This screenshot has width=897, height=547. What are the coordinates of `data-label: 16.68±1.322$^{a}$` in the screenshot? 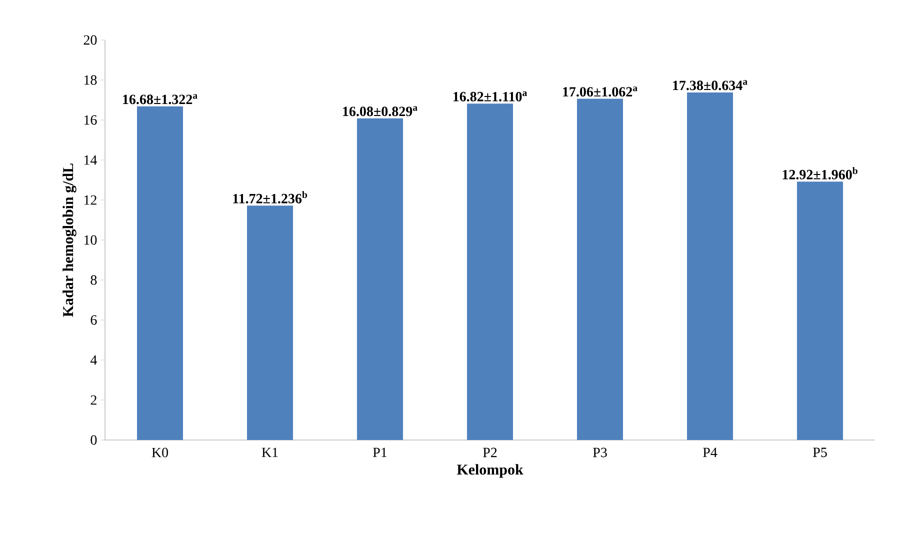 It's located at (160, 99).